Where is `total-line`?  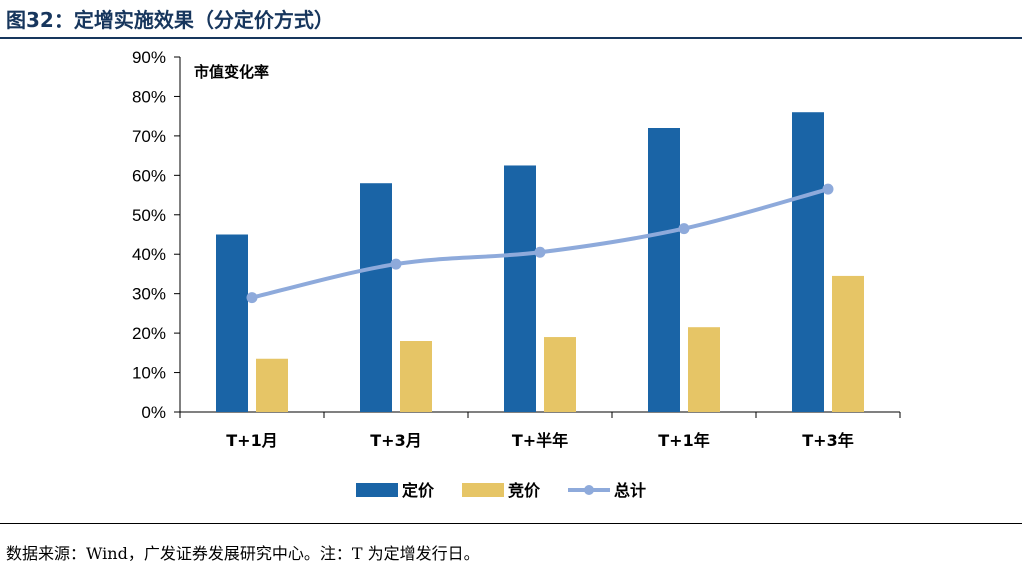 total-line is located at coordinates (540, 243).